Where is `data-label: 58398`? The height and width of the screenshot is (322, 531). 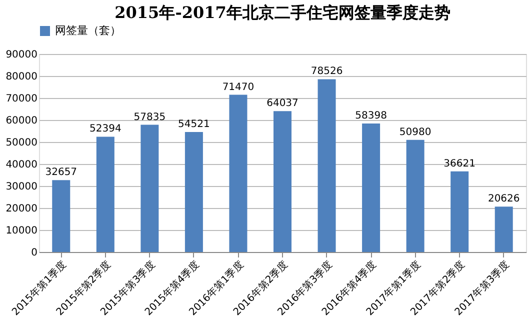 data-label: 58398 is located at coordinates (371, 116).